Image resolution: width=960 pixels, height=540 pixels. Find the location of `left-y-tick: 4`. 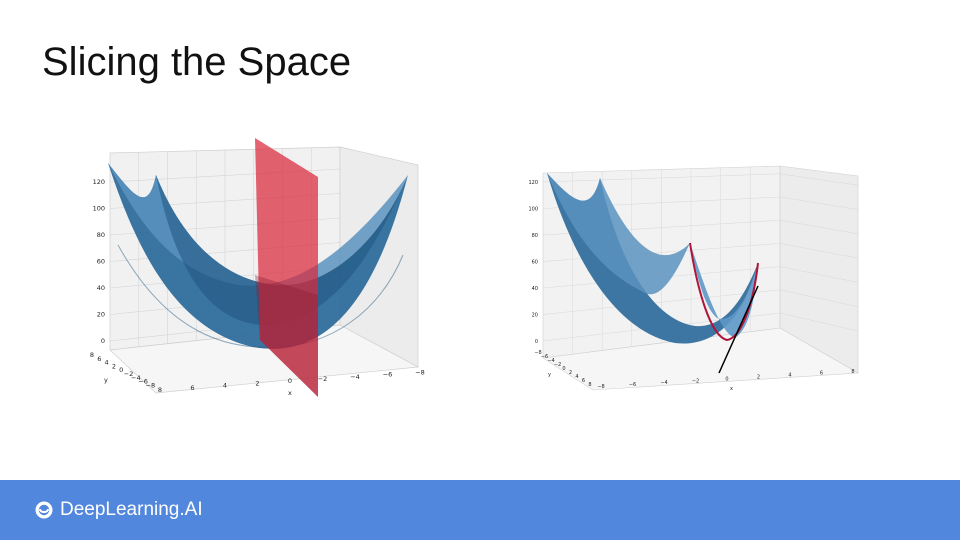

left-y-tick: 4 is located at coordinates (107, 363).